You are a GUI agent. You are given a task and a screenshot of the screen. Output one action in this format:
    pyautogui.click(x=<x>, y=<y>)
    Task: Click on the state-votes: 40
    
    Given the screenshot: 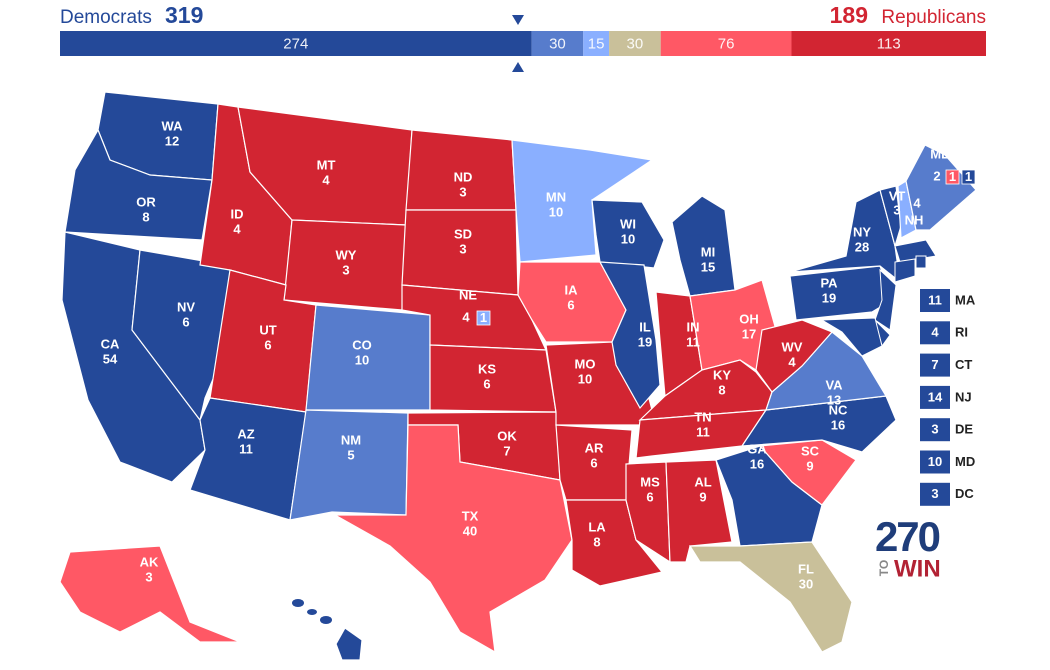 What is the action you would take?
    pyautogui.click(x=470, y=530)
    